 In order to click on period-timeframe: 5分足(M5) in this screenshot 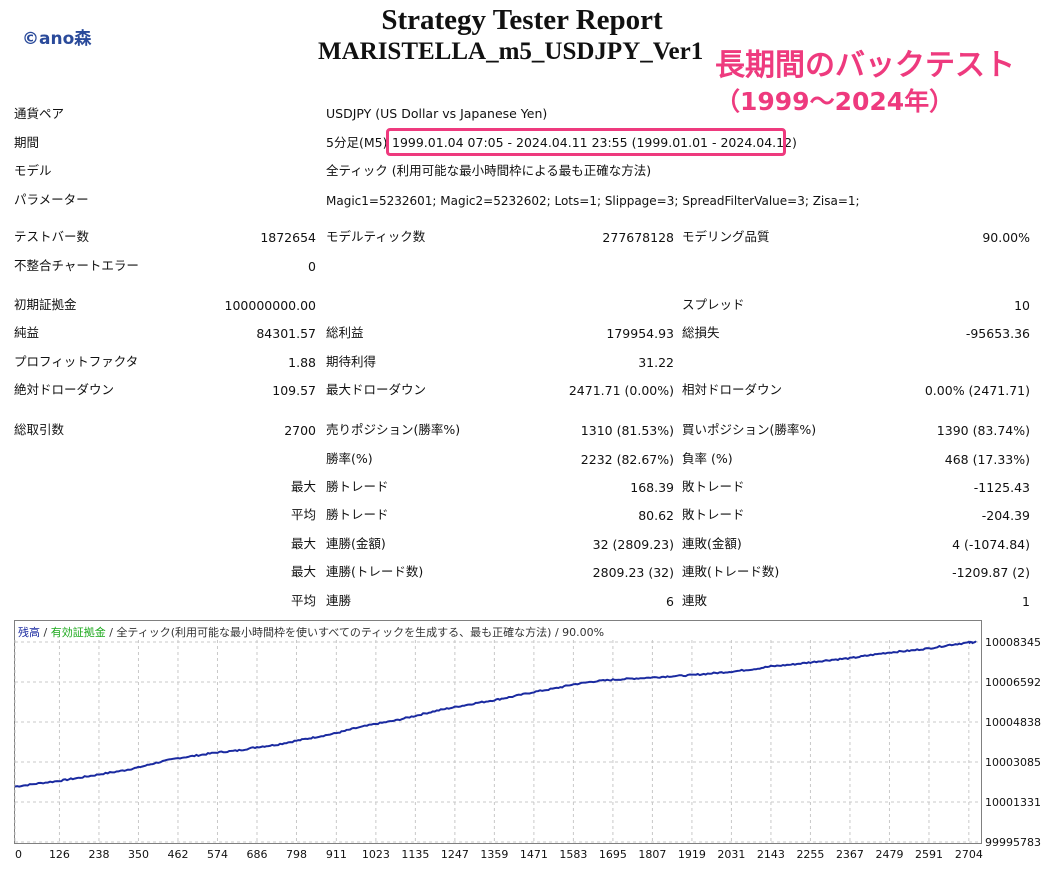, I will do `click(357, 142)`.